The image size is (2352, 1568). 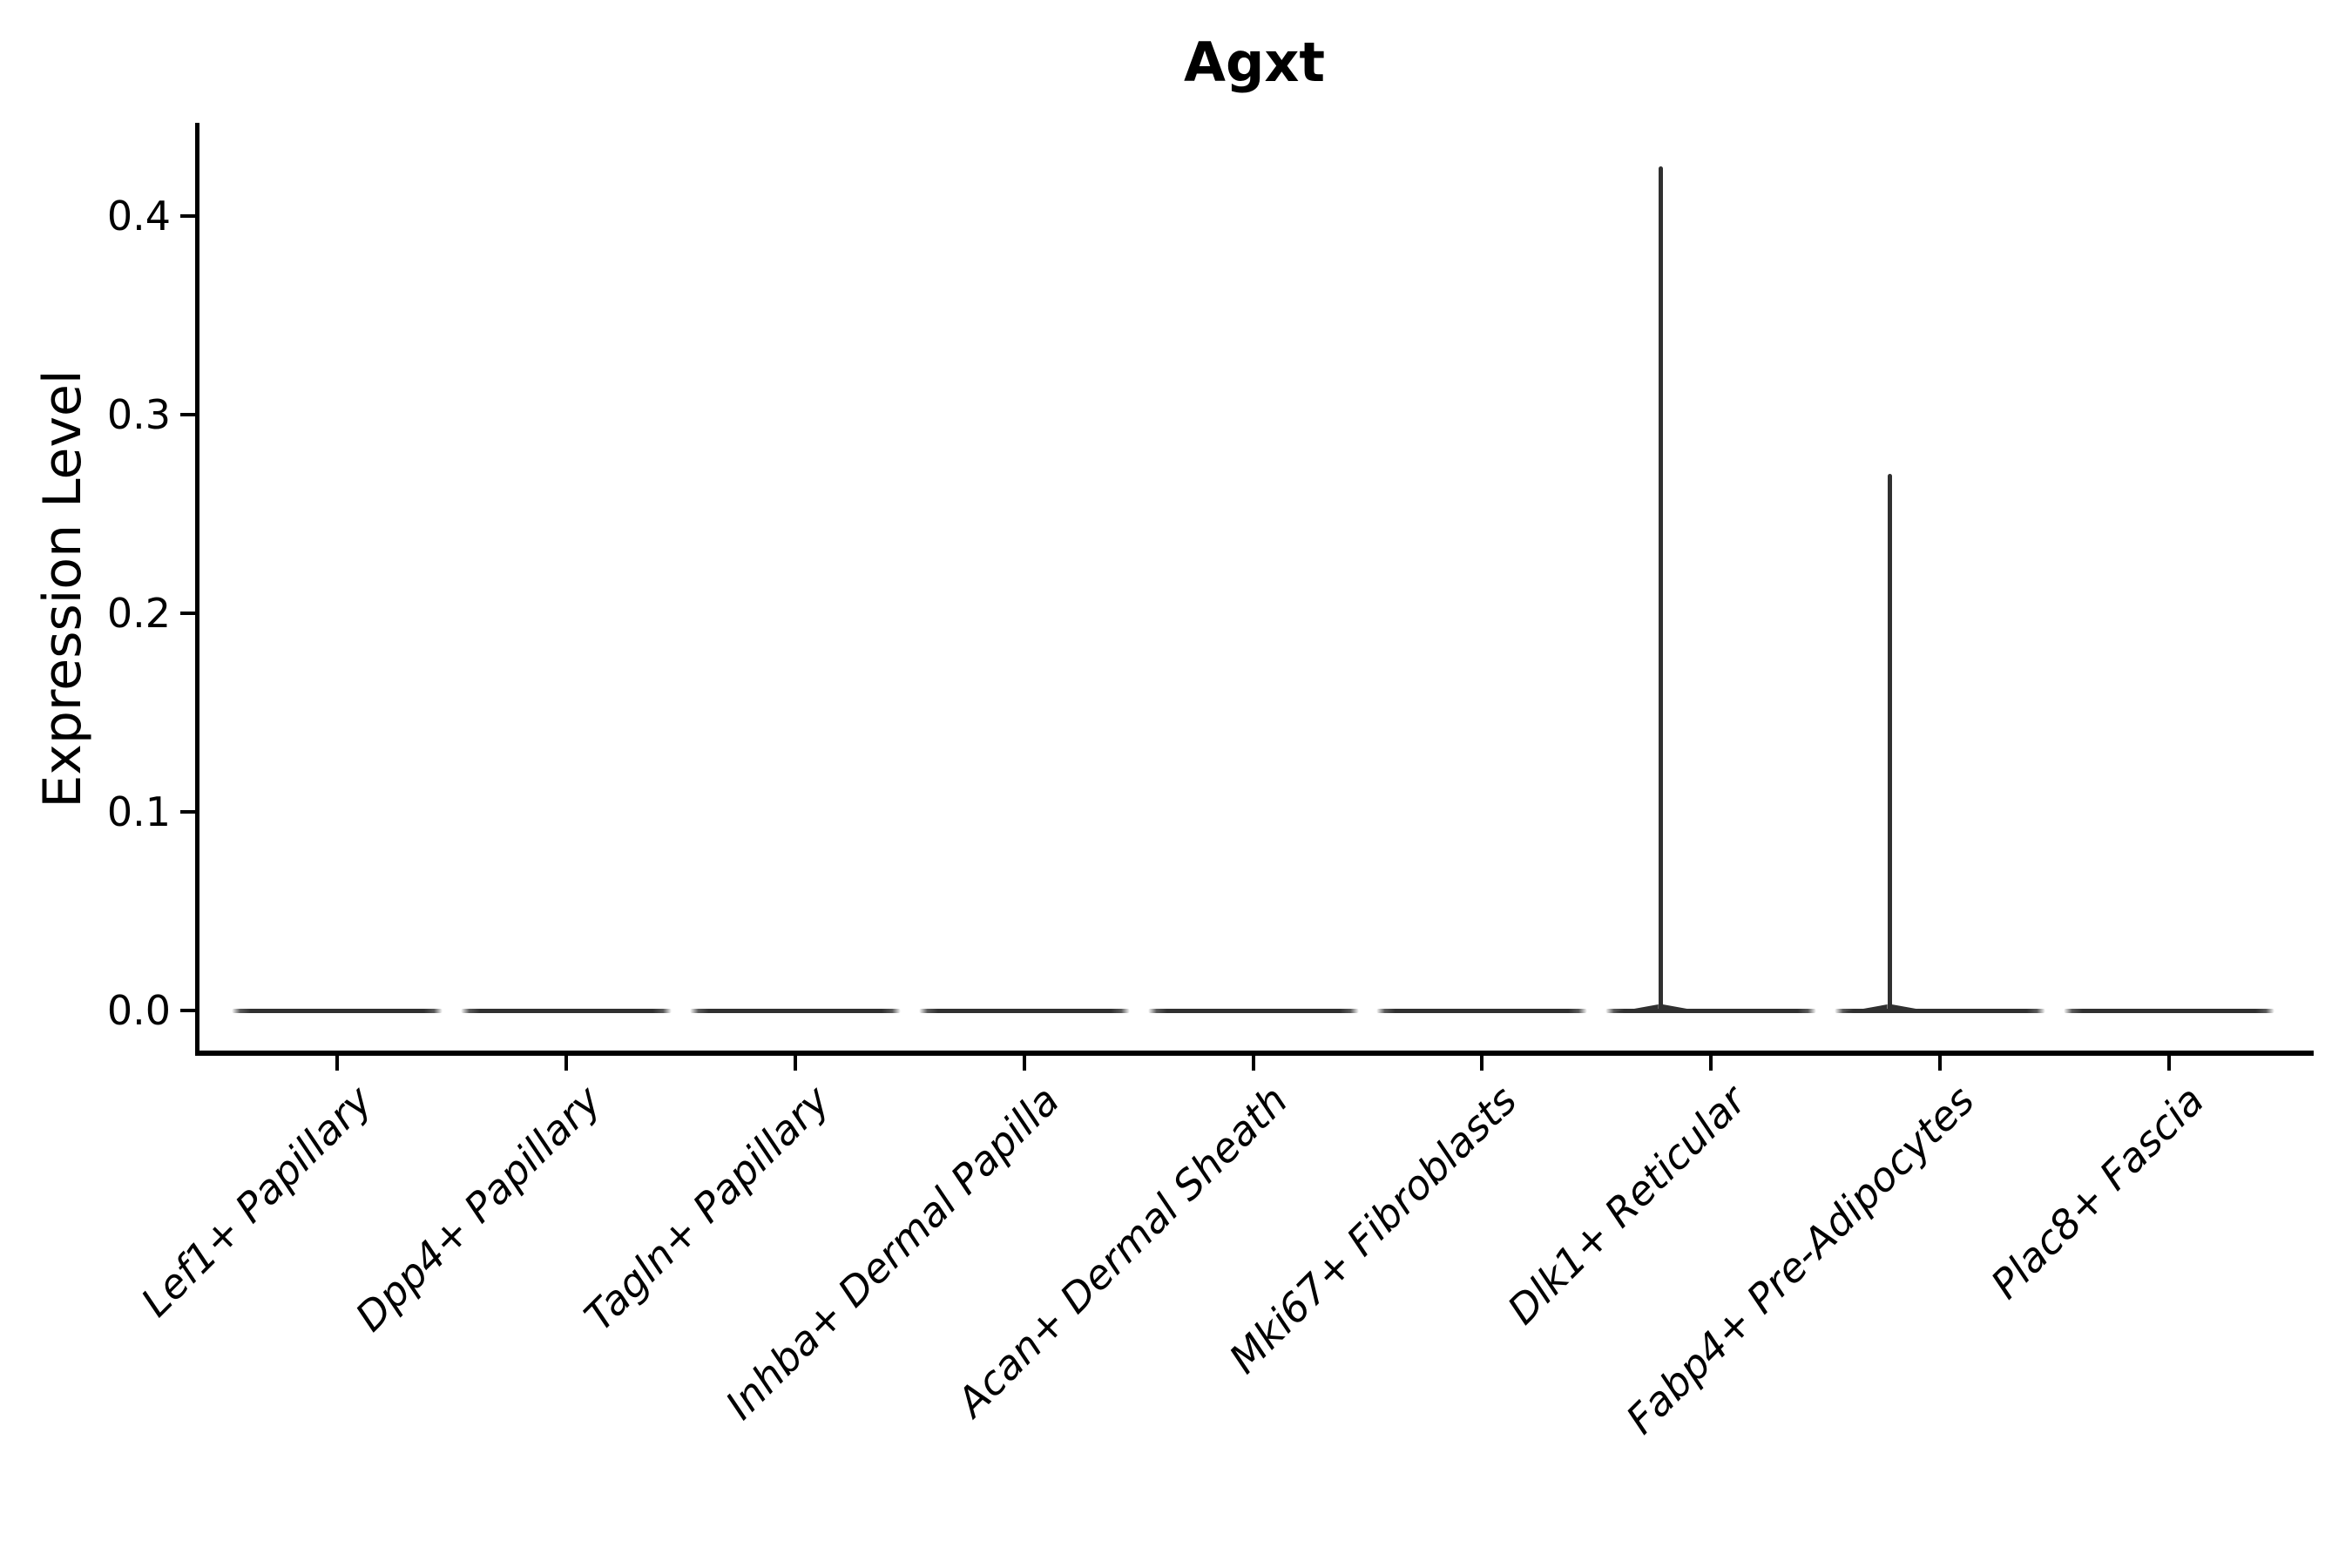 What do you see at coordinates (138, 414) in the screenshot?
I see `y-tick-label: 0.3` at bounding box center [138, 414].